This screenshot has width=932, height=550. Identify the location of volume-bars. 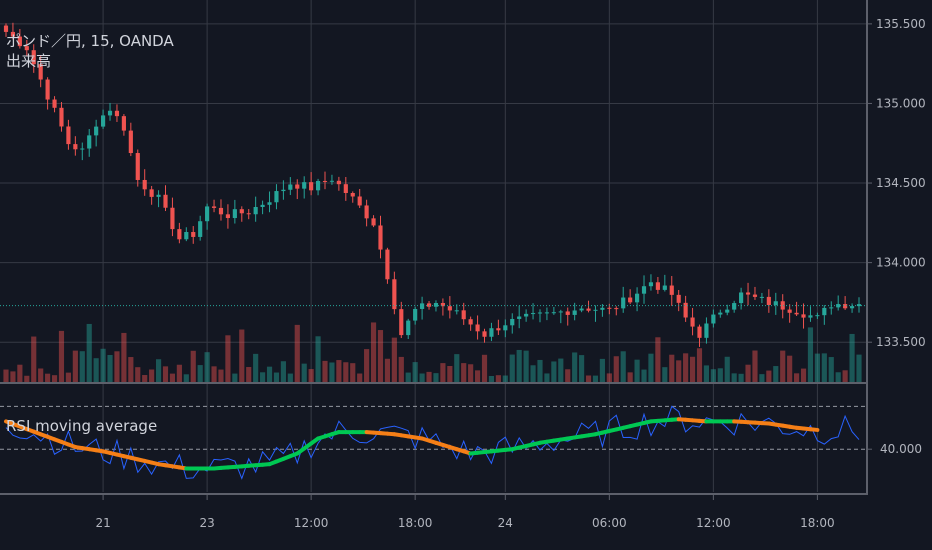
(432, 352).